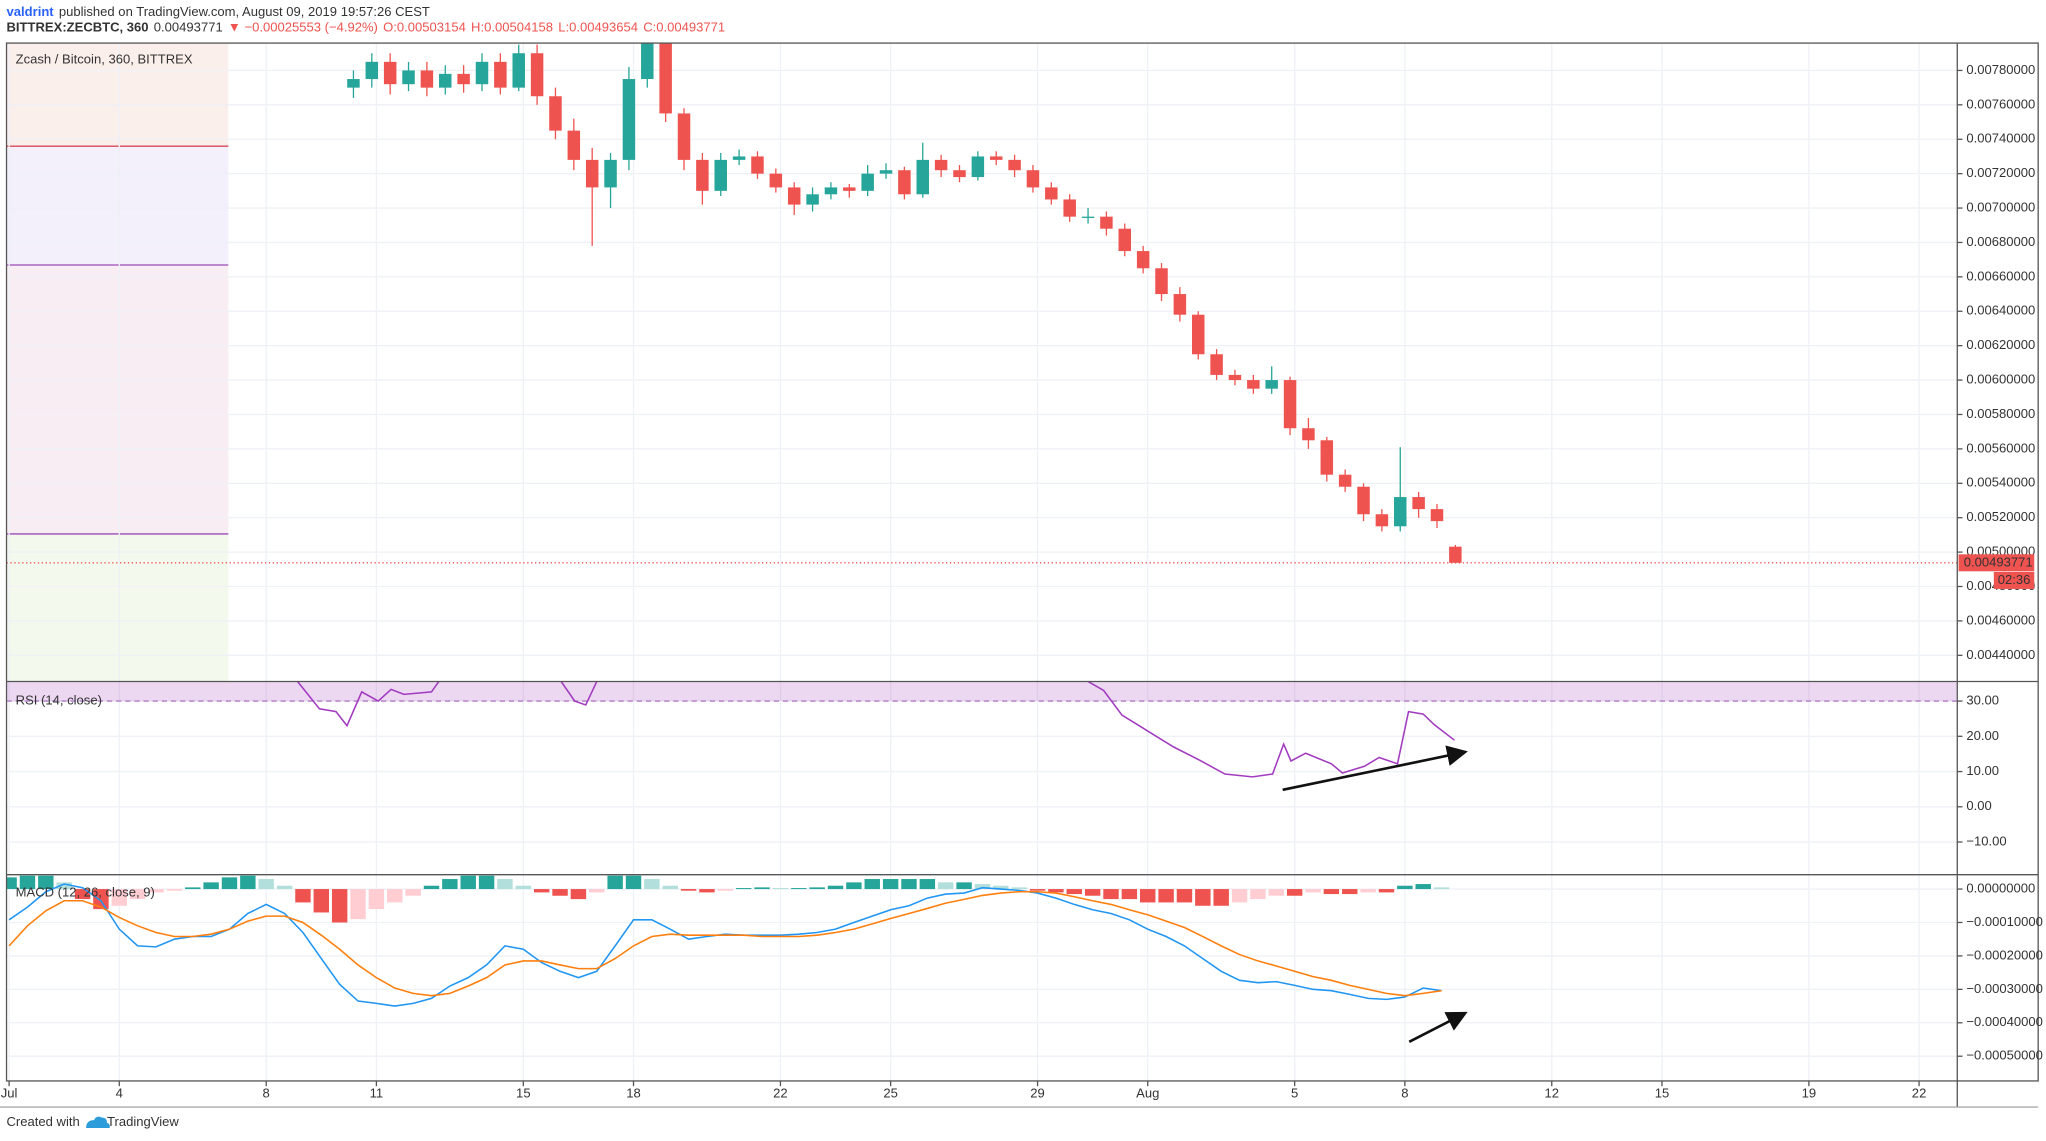  Describe the element at coordinates (1982, 735) in the screenshot. I see `y-tick-label: 20.00` at that location.